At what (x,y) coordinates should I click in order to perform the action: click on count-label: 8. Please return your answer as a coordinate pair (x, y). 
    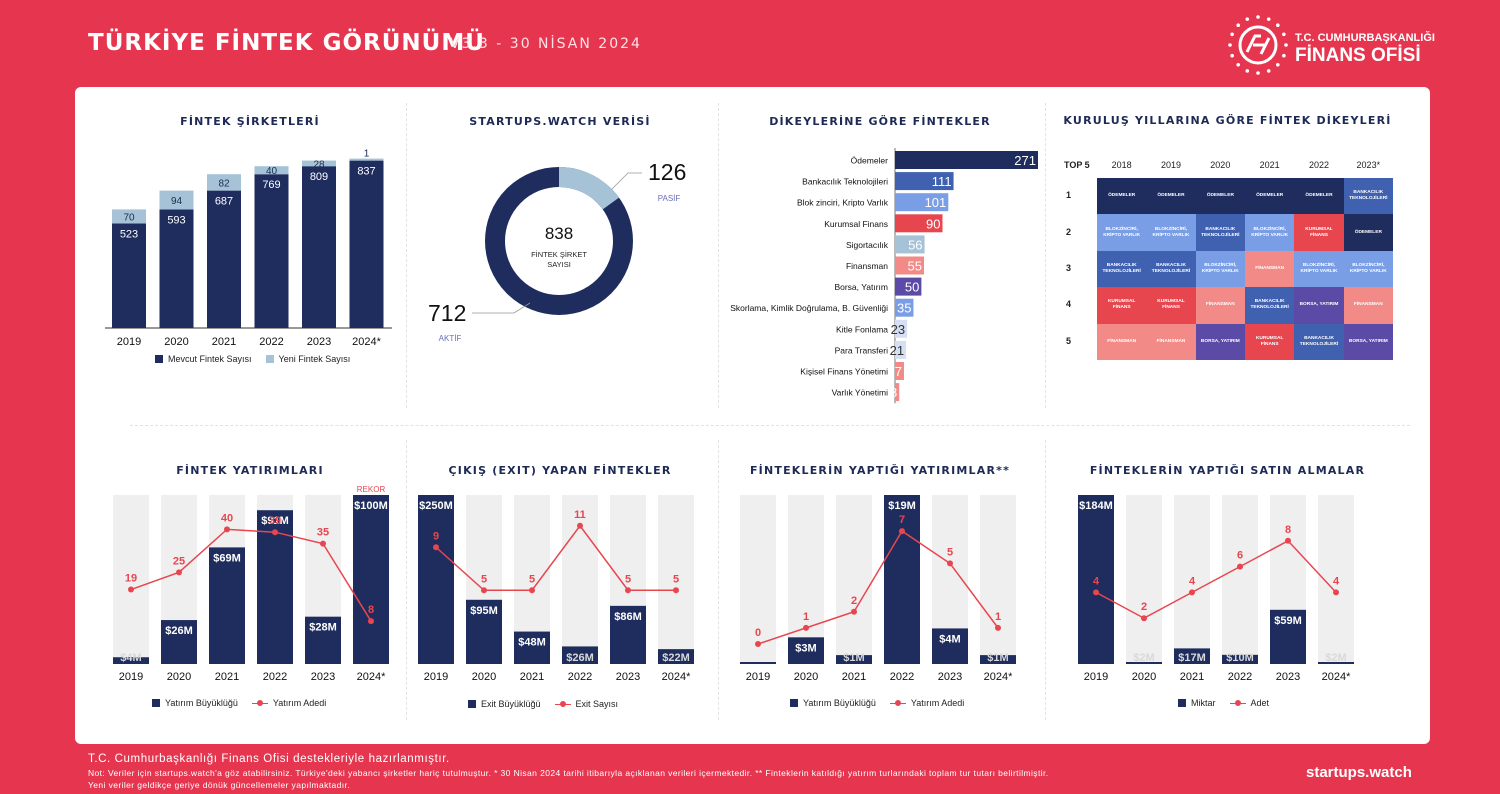
    Looking at the image, I should click on (1288, 530).